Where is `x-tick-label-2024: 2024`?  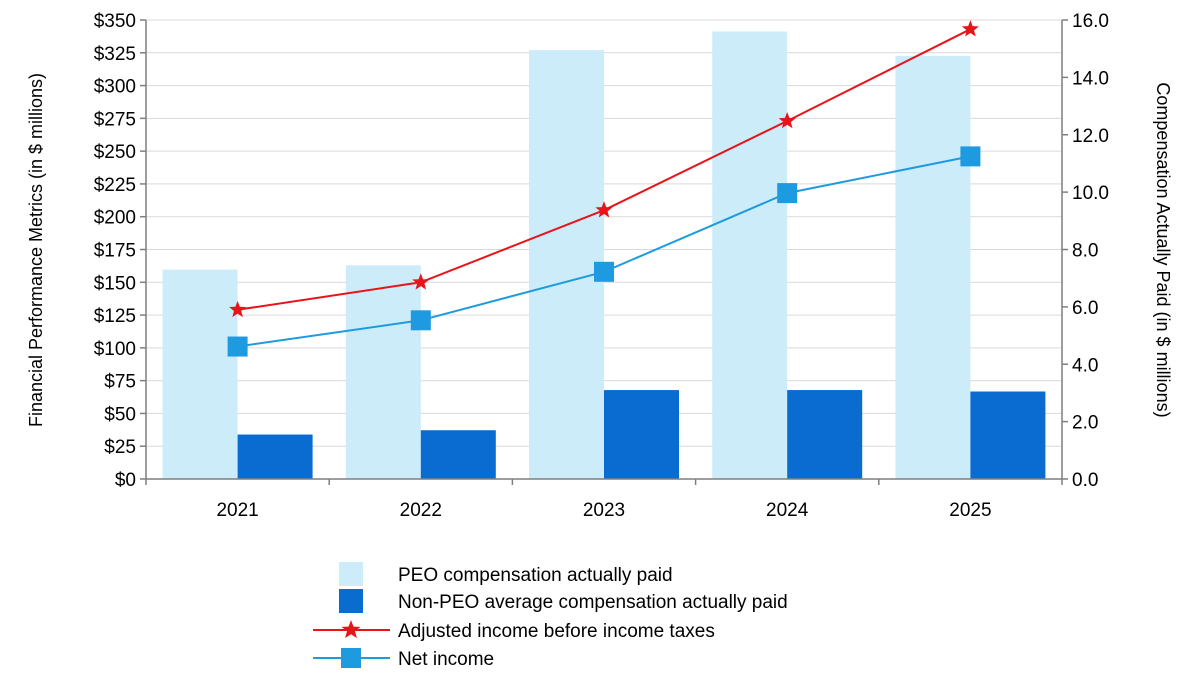
x-tick-label-2024: 2024 is located at coordinates (787, 510).